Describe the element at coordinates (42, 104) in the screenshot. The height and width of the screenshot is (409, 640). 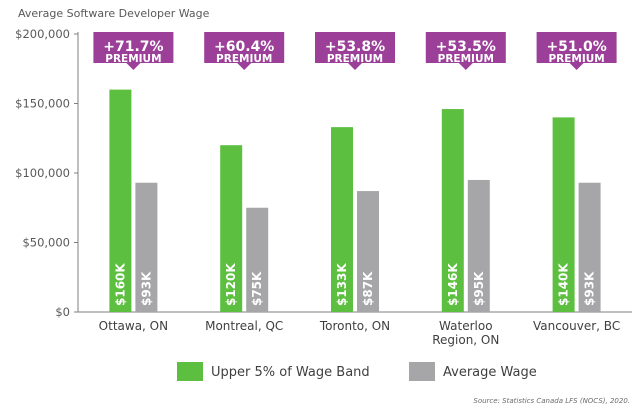
I see `y-tick-label: $150,000` at that location.